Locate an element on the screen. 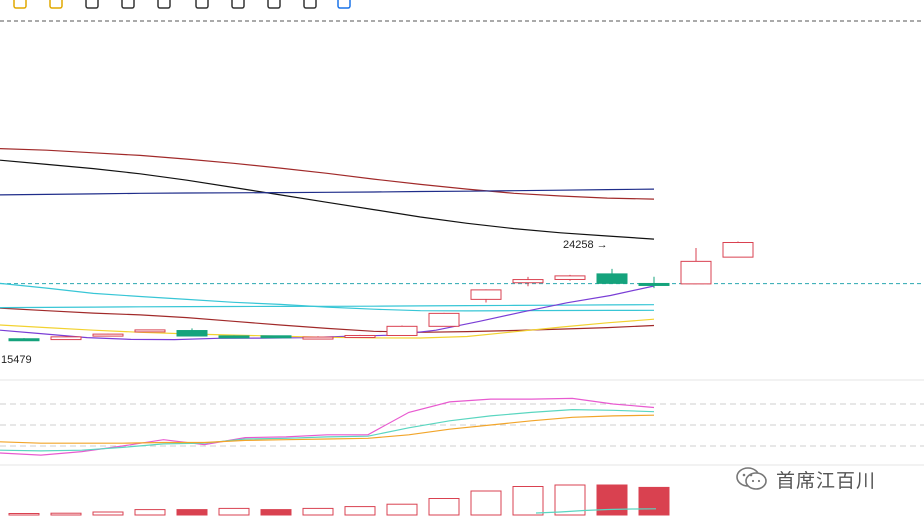 This screenshot has width=924, height=517. pencil-icon is located at coordinates (92, 5).